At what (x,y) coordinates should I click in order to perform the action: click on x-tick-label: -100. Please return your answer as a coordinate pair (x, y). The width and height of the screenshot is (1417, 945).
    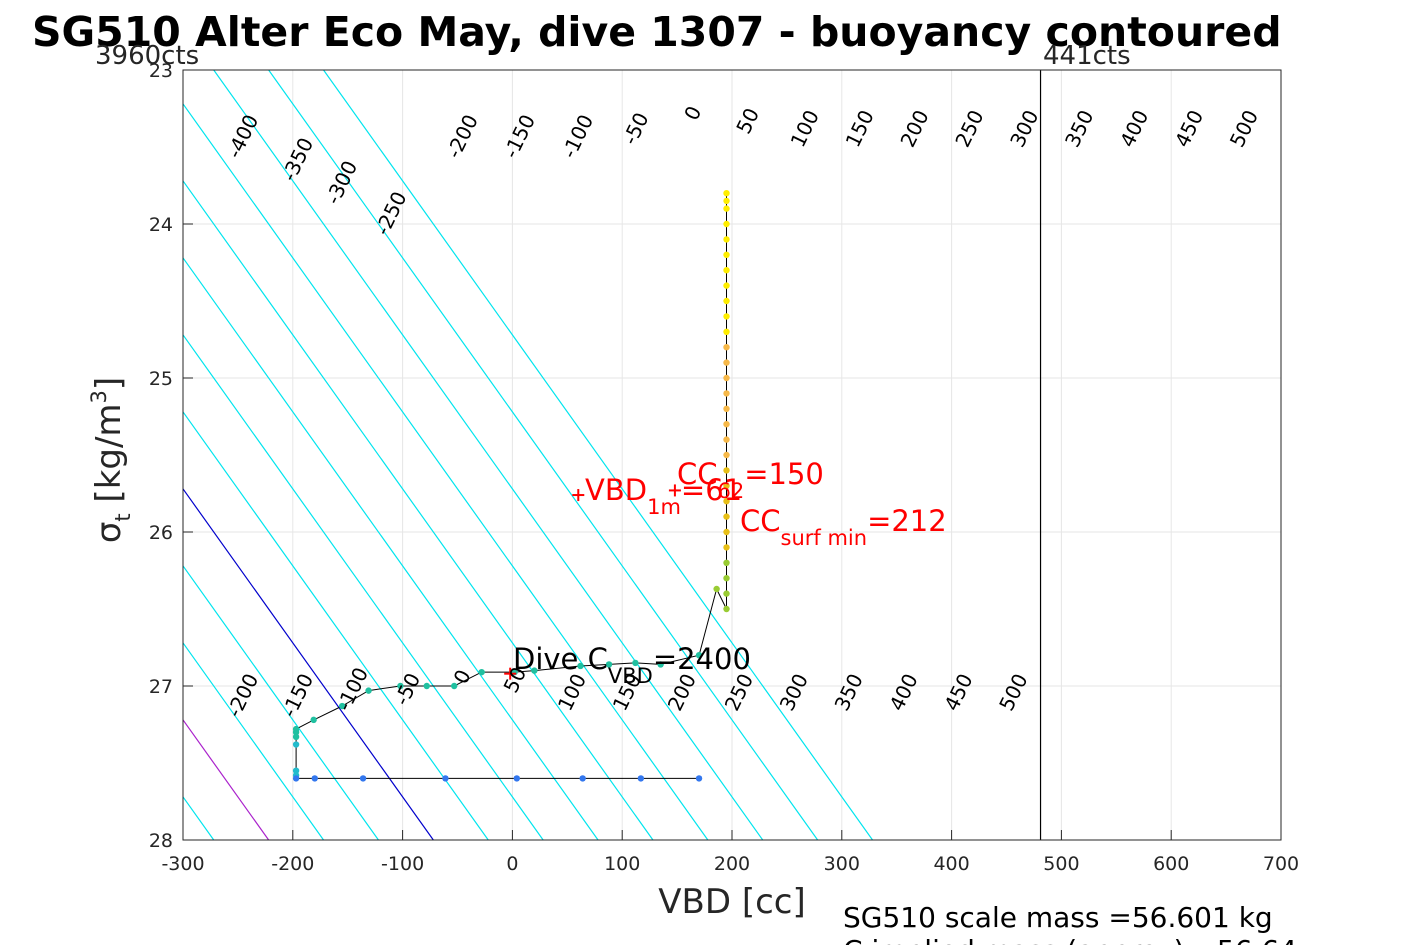
    Looking at the image, I should click on (402, 864).